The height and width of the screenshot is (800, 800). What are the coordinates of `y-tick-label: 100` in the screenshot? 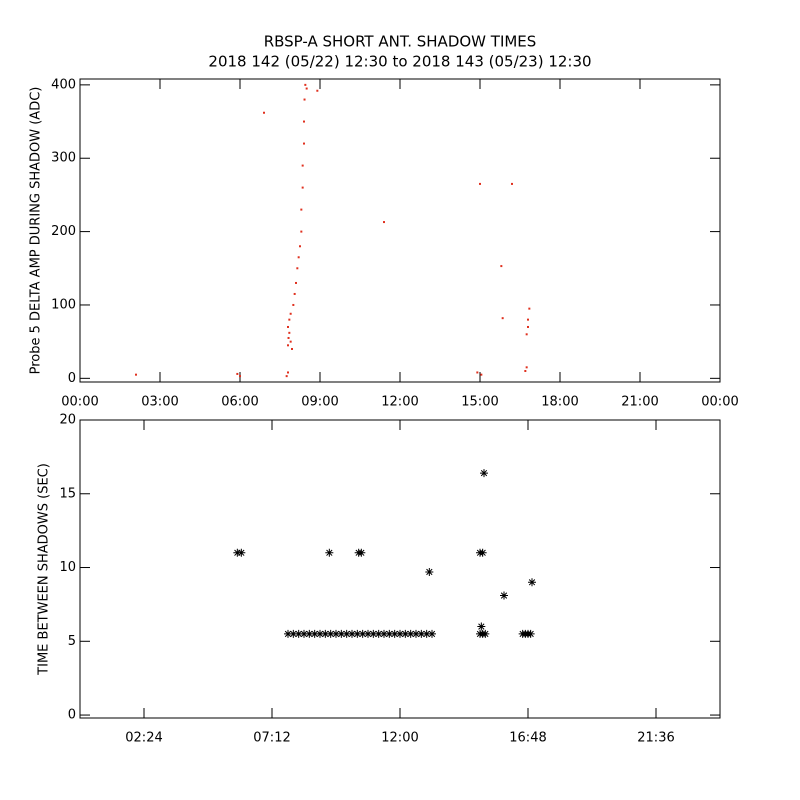 It's located at (63, 304).